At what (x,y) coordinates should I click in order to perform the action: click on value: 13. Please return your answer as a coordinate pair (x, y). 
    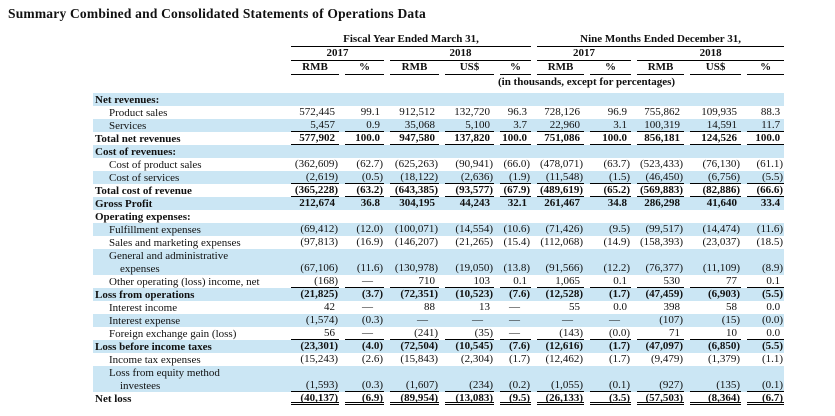
    Looking at the image, I should click on (484, 307).